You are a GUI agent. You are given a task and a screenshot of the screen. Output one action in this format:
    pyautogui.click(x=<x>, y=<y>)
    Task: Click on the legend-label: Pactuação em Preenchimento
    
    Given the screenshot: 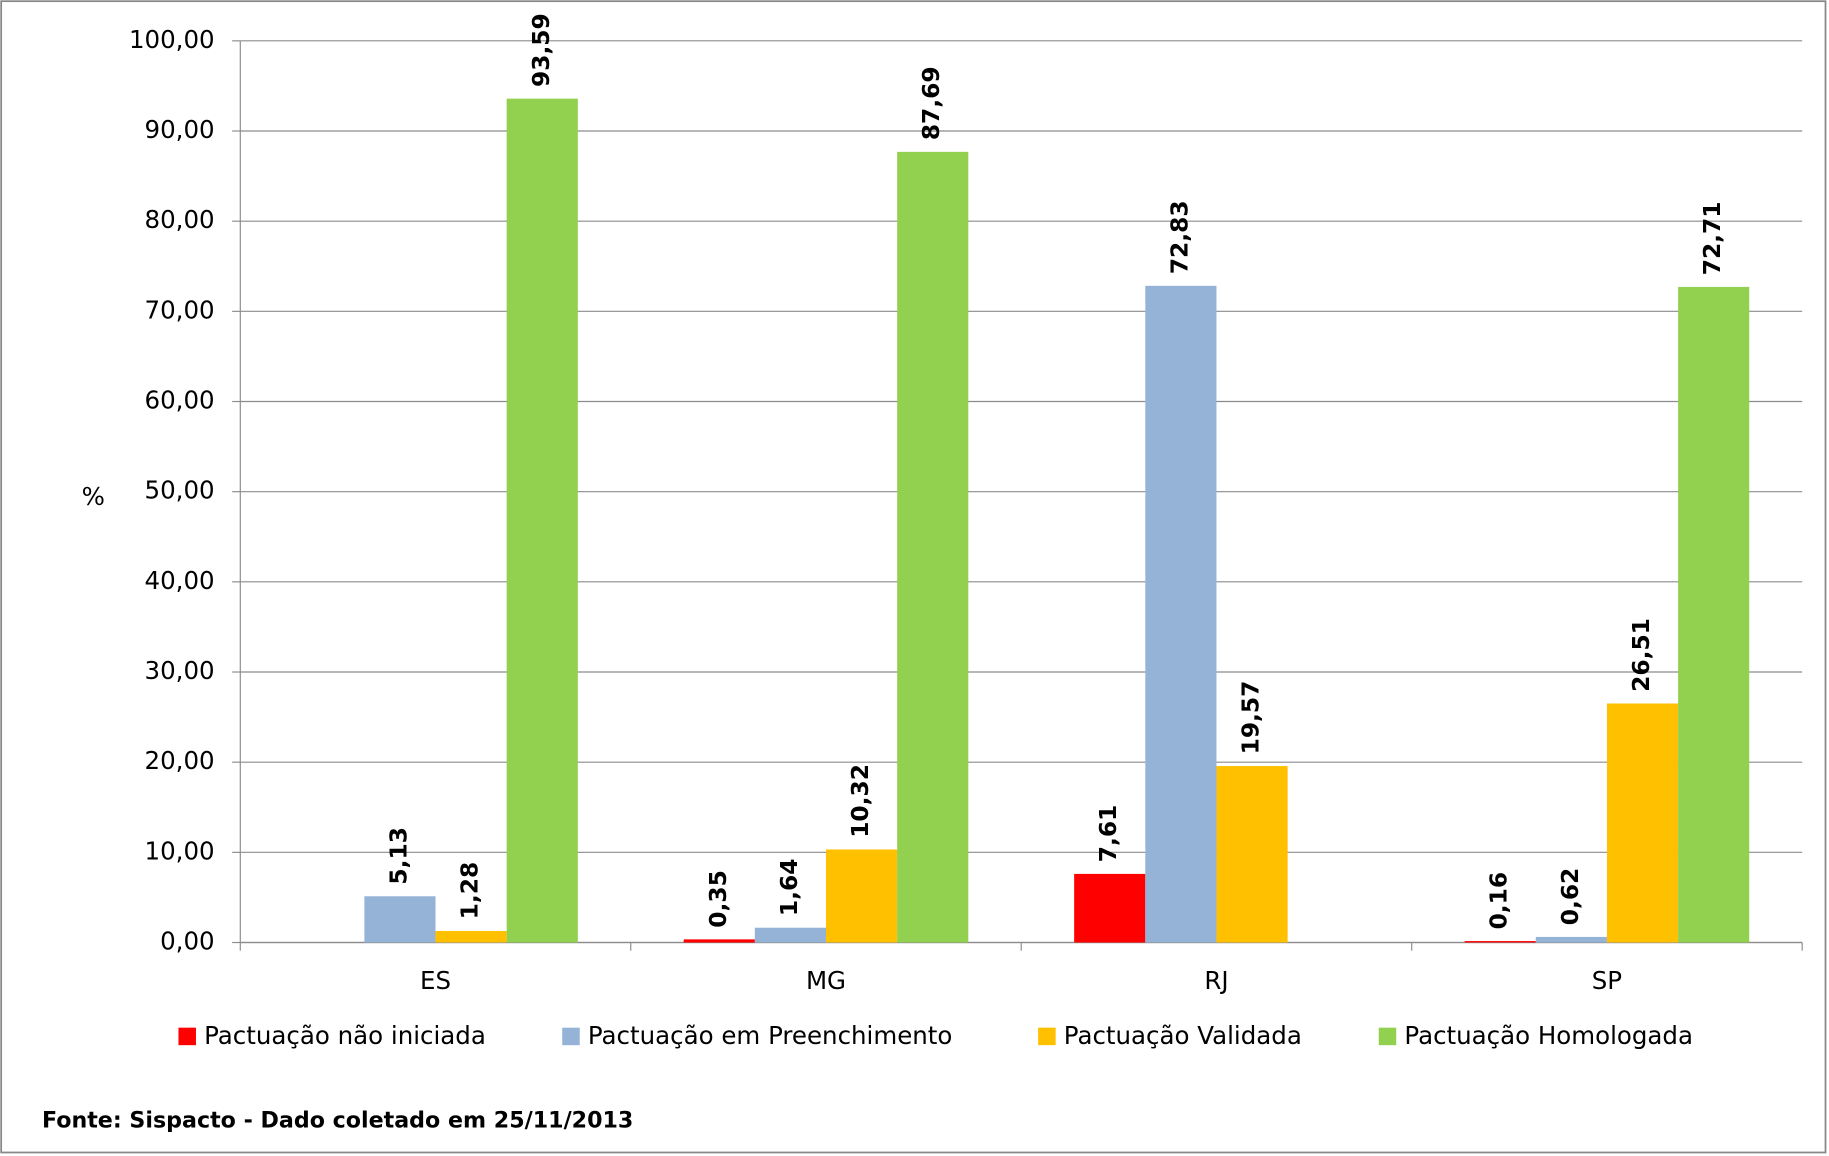 What is the action you would take?
    pyautogui.click(x=770, y=1035)
    